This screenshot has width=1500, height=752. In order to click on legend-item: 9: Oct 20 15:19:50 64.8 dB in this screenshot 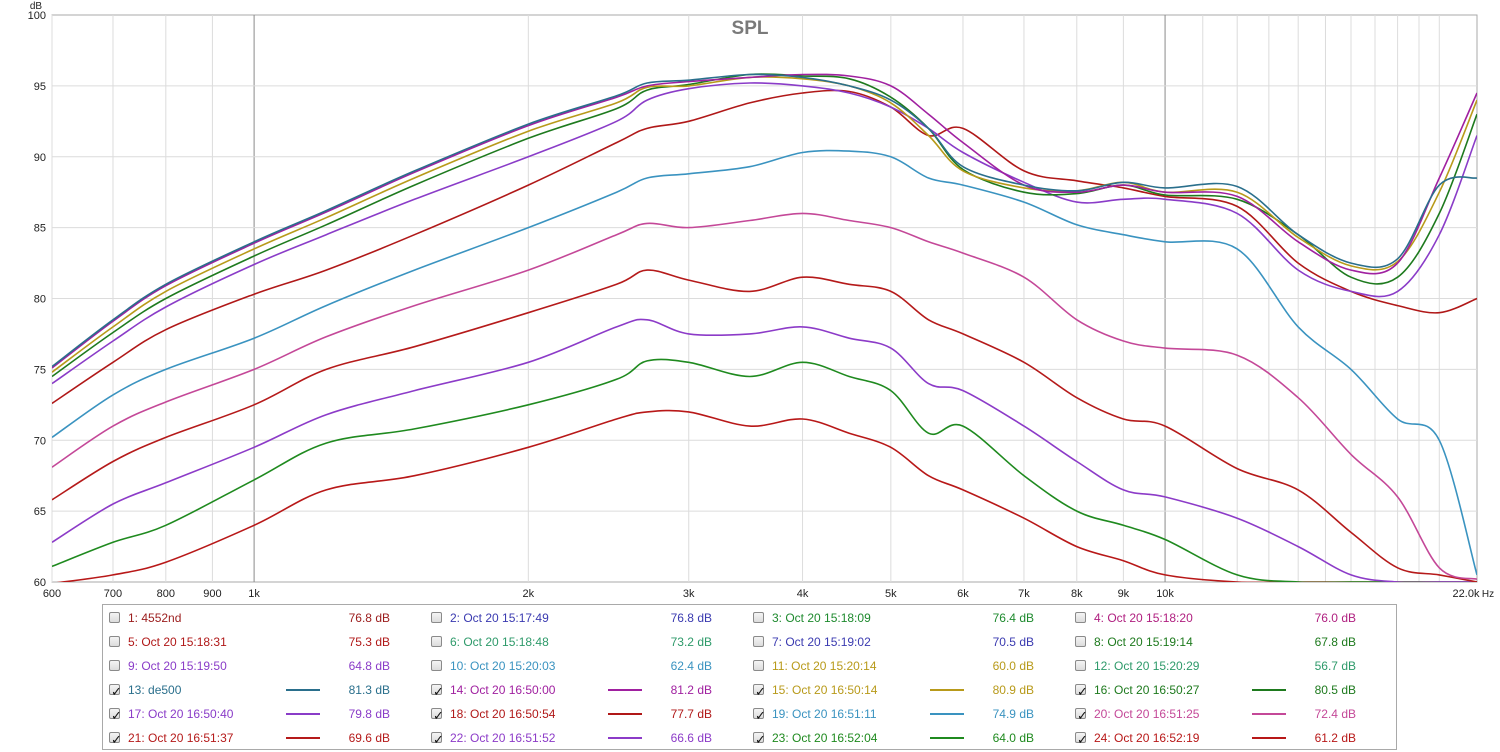, I will do `click(259, 666)`.